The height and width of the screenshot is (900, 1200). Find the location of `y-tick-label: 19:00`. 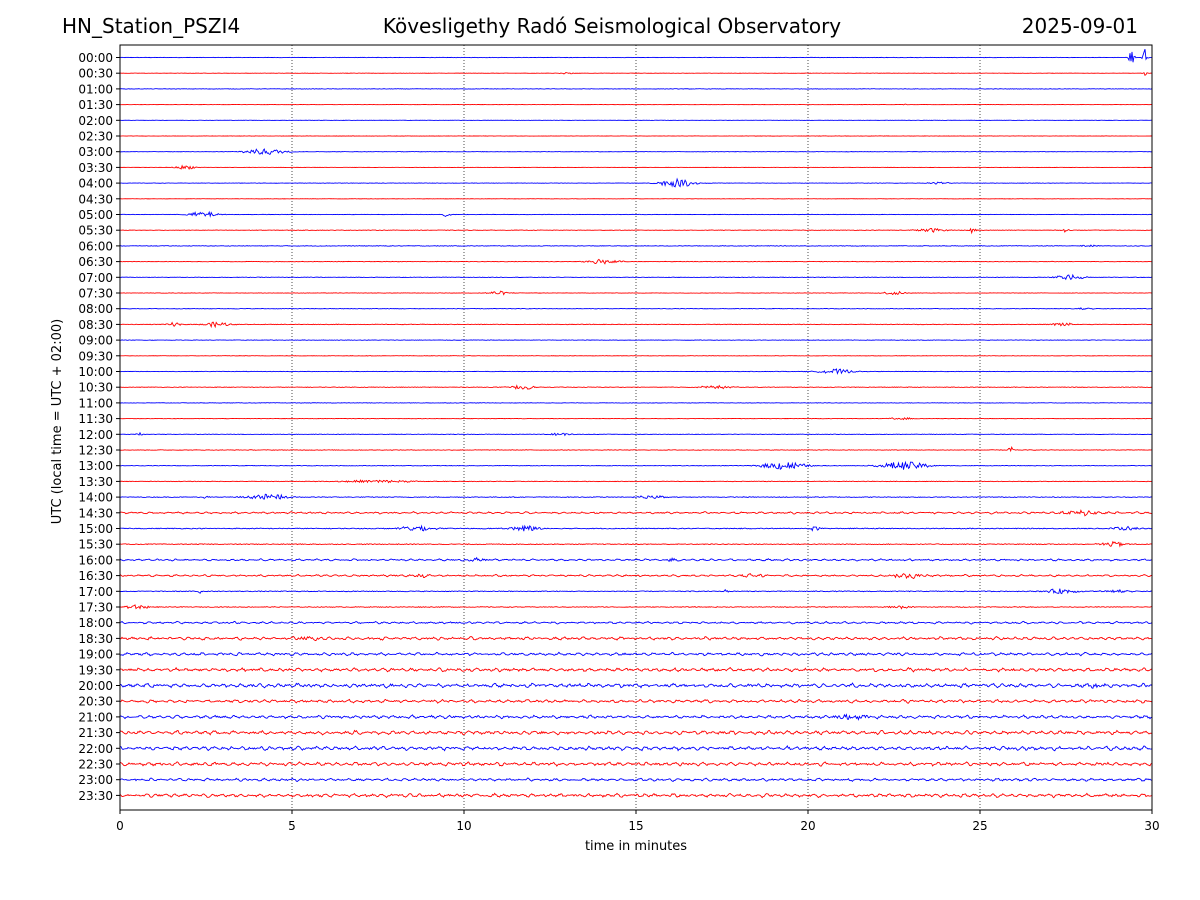

y-tick-label: 19:00 is located at coordinates (95, 655).